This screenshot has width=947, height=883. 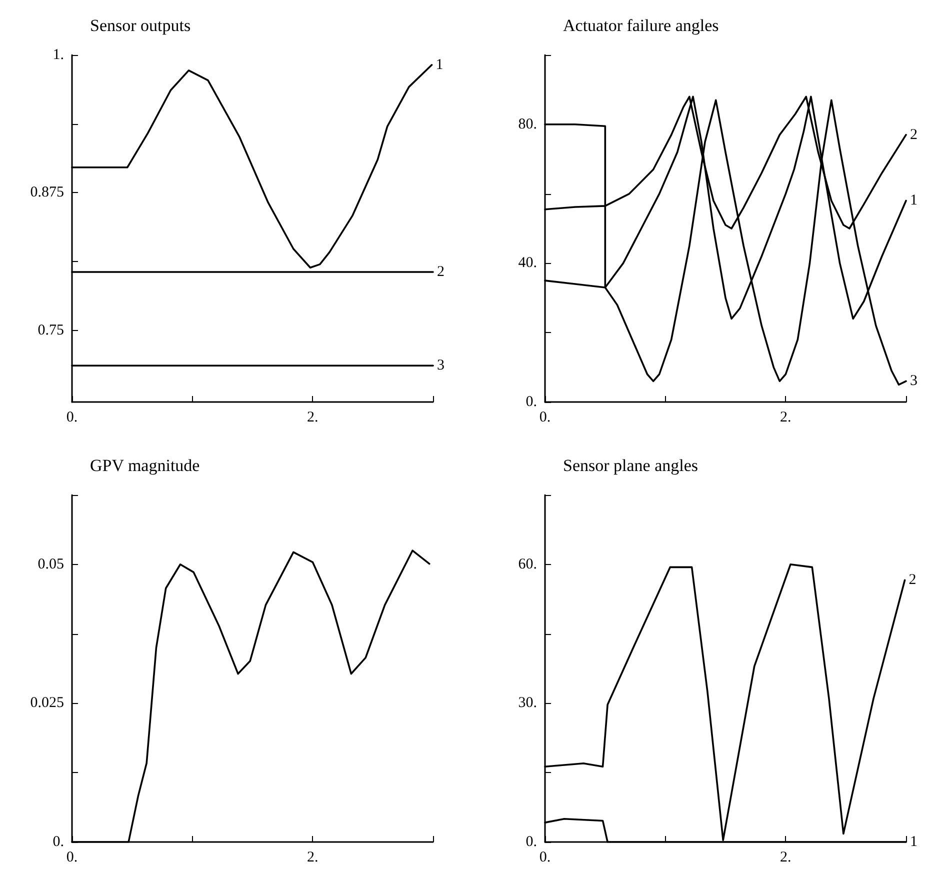 I want to click on y-tick-label: 0.025, so click(x=47, y=703).